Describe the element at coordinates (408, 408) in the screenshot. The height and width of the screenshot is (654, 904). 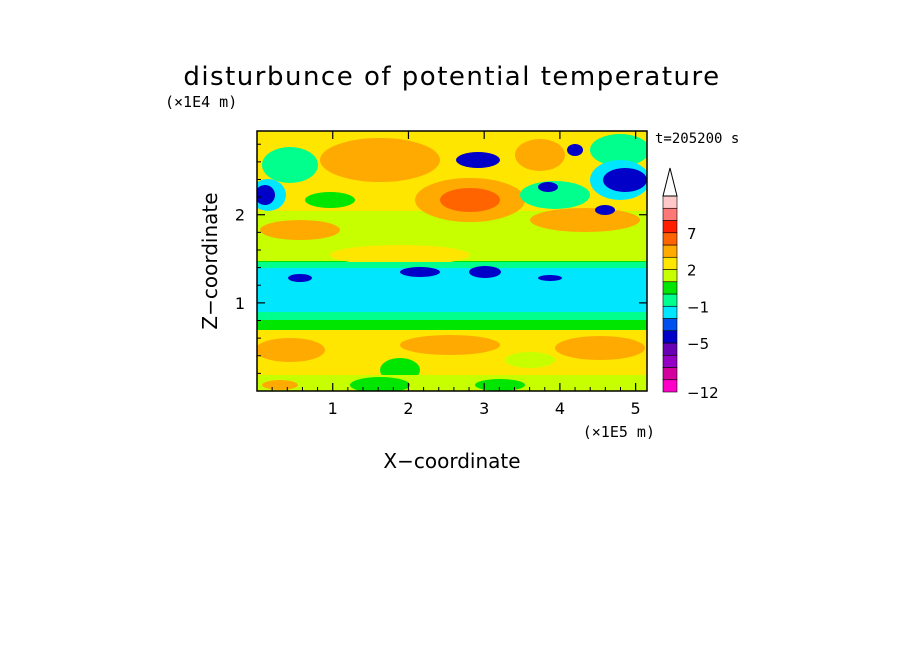
I see `x-tick-label: 2` at that location.